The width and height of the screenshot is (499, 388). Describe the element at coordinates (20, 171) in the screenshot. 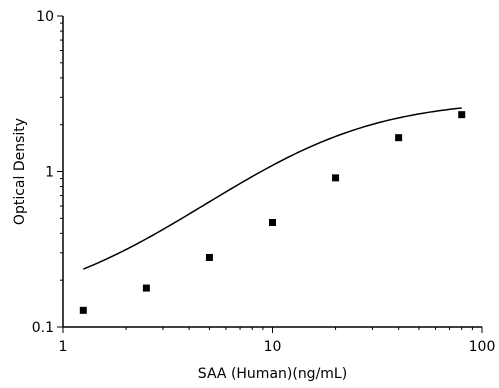

I see `y-axis-title: Optical Density` at that location.